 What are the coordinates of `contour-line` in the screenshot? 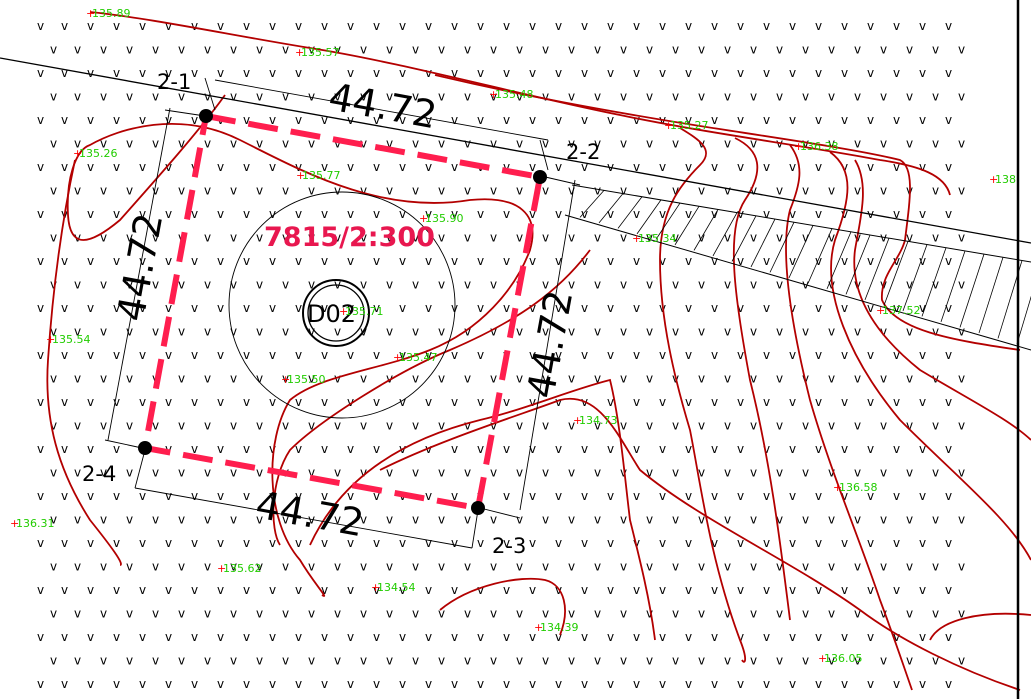 It's located at (930, 356).